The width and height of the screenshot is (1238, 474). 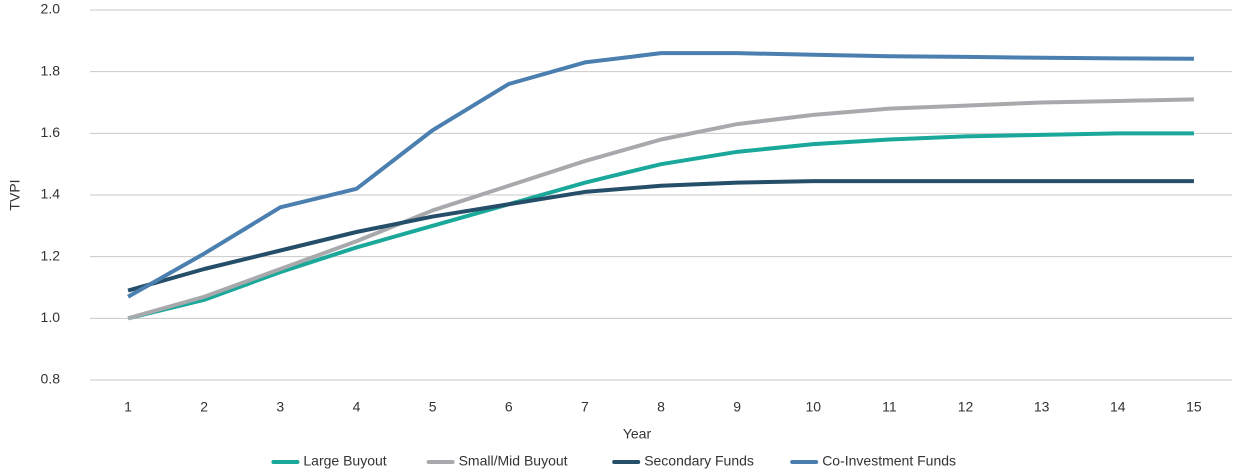 What do you see at coordinates (513, 461) in the screenshot?
I see `legend-label: Small/Mid Buyout` at bounding box center [513, 461].